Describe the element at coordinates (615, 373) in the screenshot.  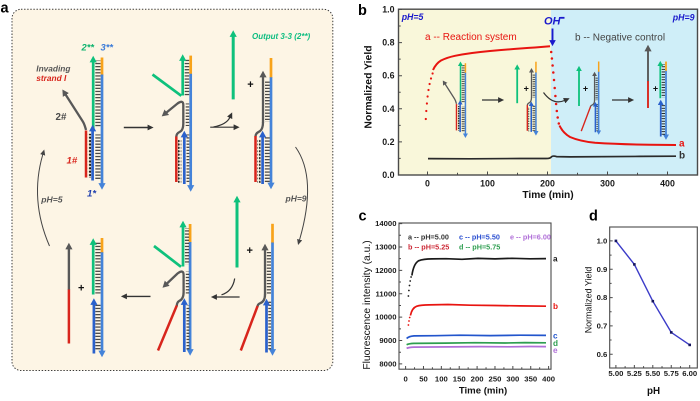
I see `svg-text: 5.00` at that location.